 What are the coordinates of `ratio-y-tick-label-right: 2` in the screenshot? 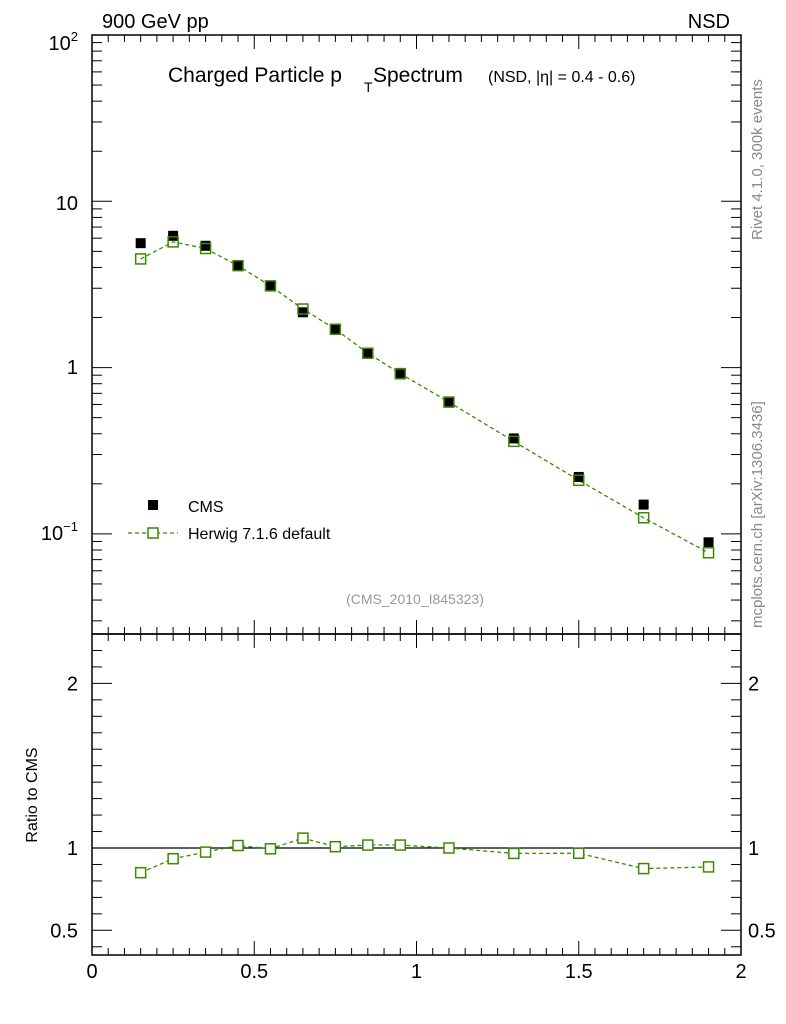 It's located at (753, 684).